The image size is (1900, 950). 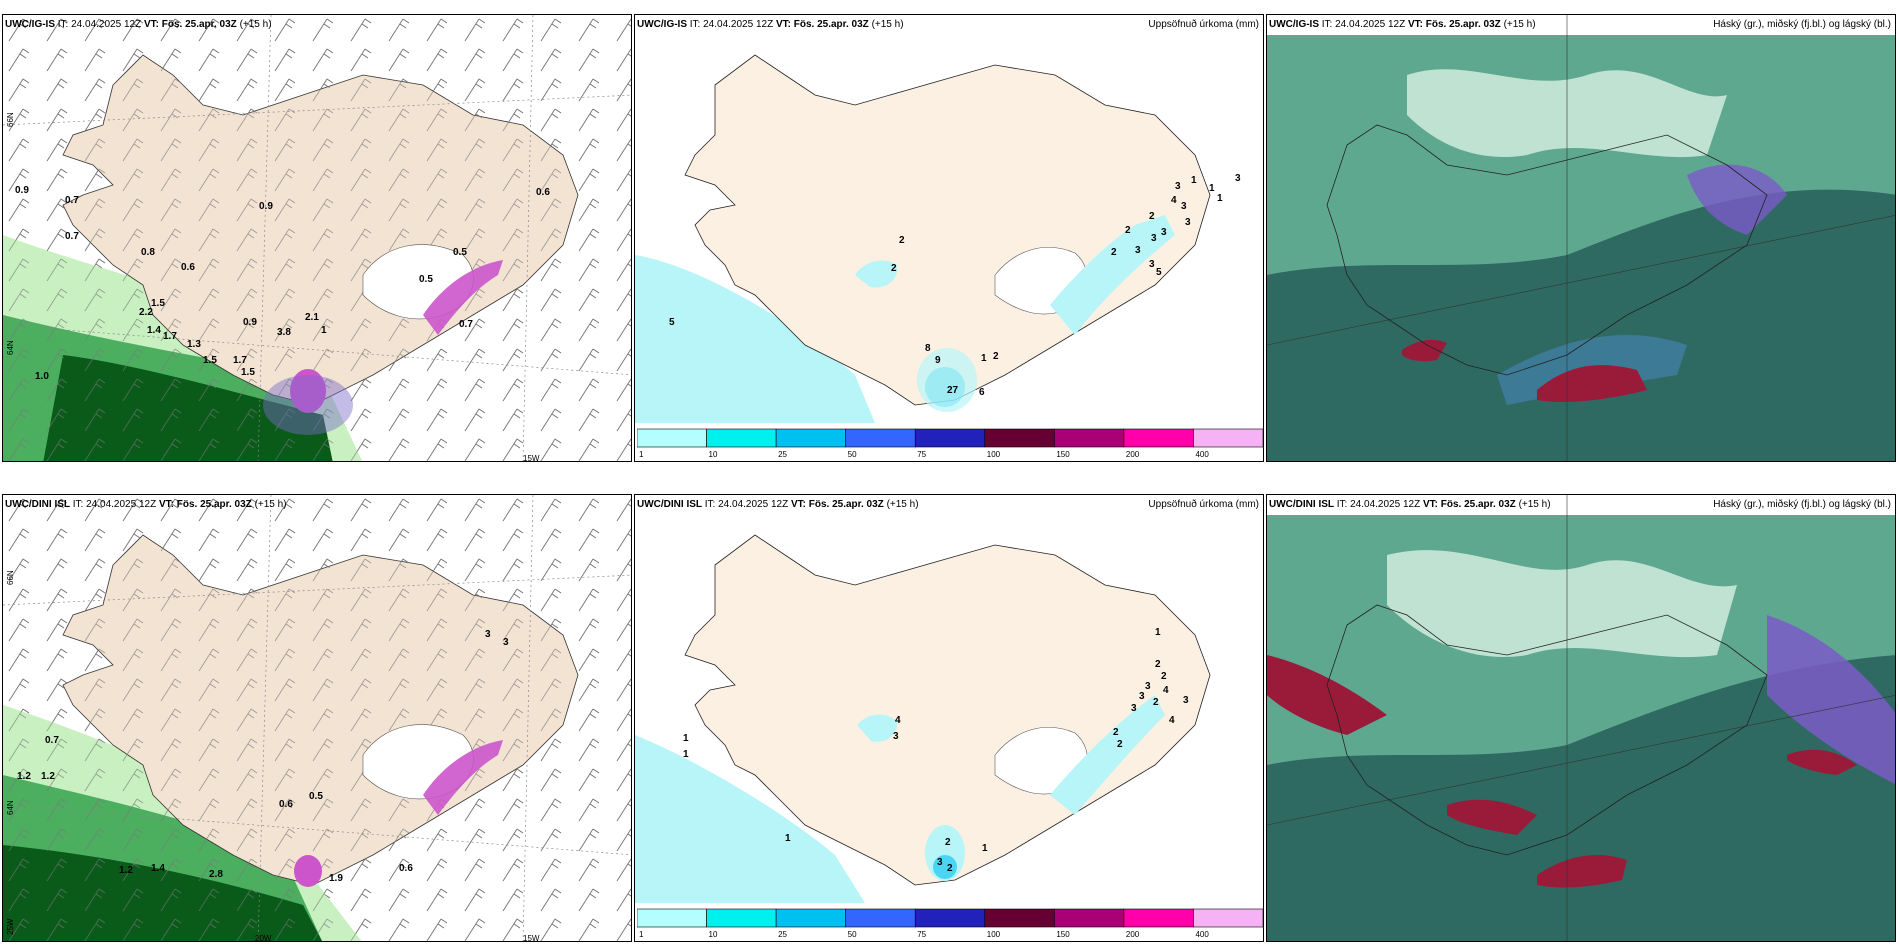 What do you see at coordinates (24, 776) in the screenshot?
I see `value-label: 1.2` at bounding box center [24, 776].